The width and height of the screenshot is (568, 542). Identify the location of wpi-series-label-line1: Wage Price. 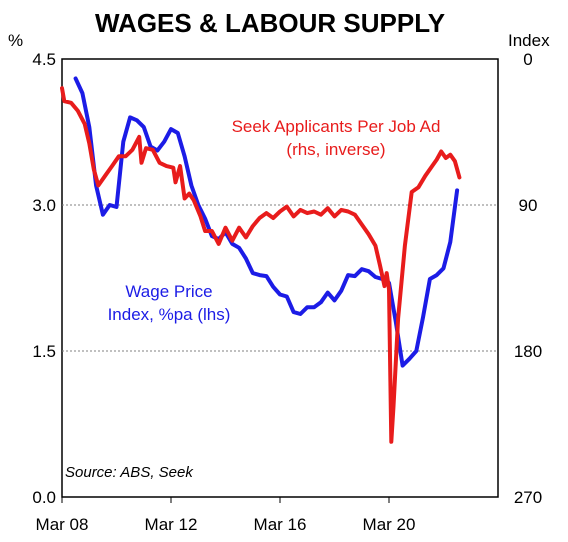
(168, 291).